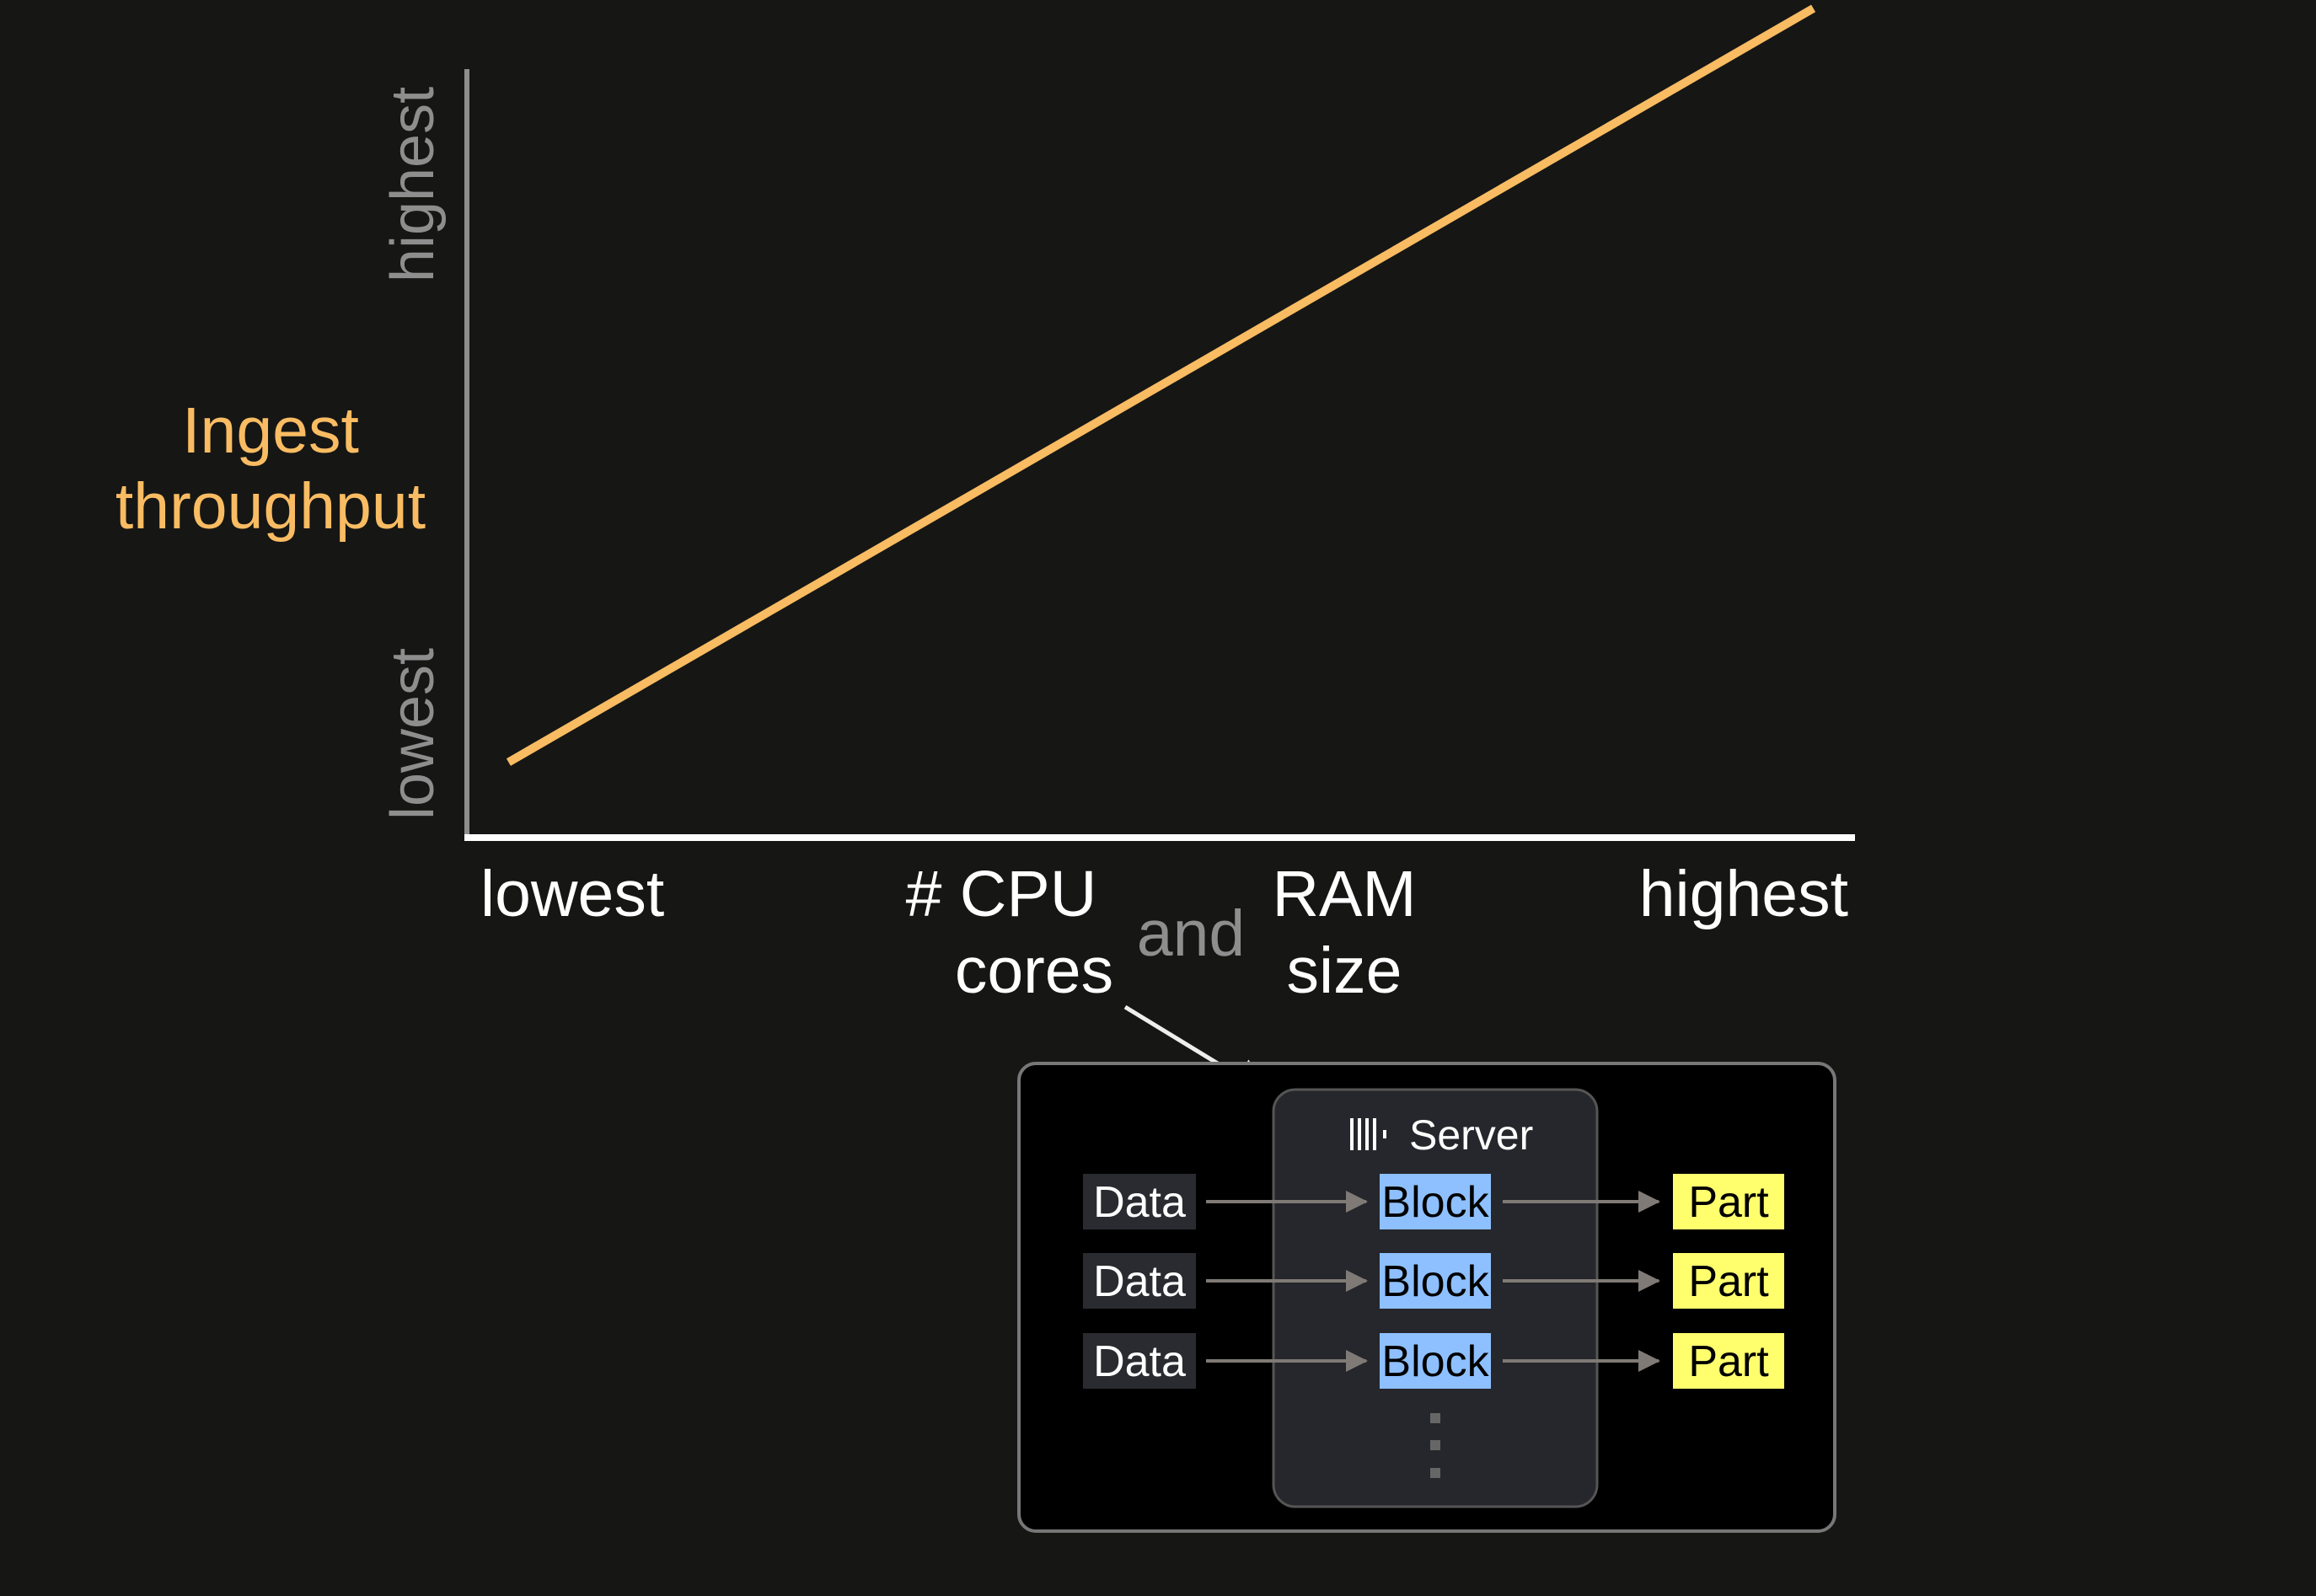 The width and height of the screenshot is (2316, 1596). What do you see at coordinates (1191, 934) in the screenshot?
I see `x-label-connector: and` at bounding box center [1191, 934].